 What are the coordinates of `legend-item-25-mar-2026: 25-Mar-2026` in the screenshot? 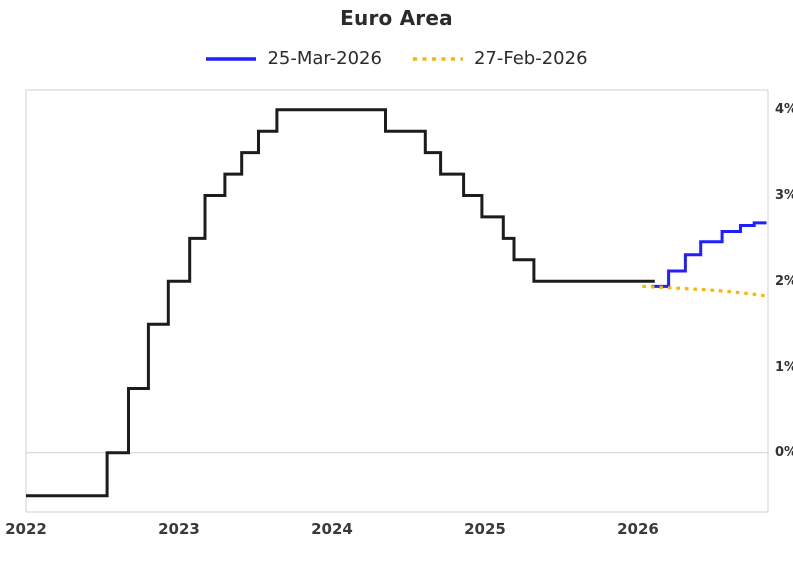 It's located at (293, 58).